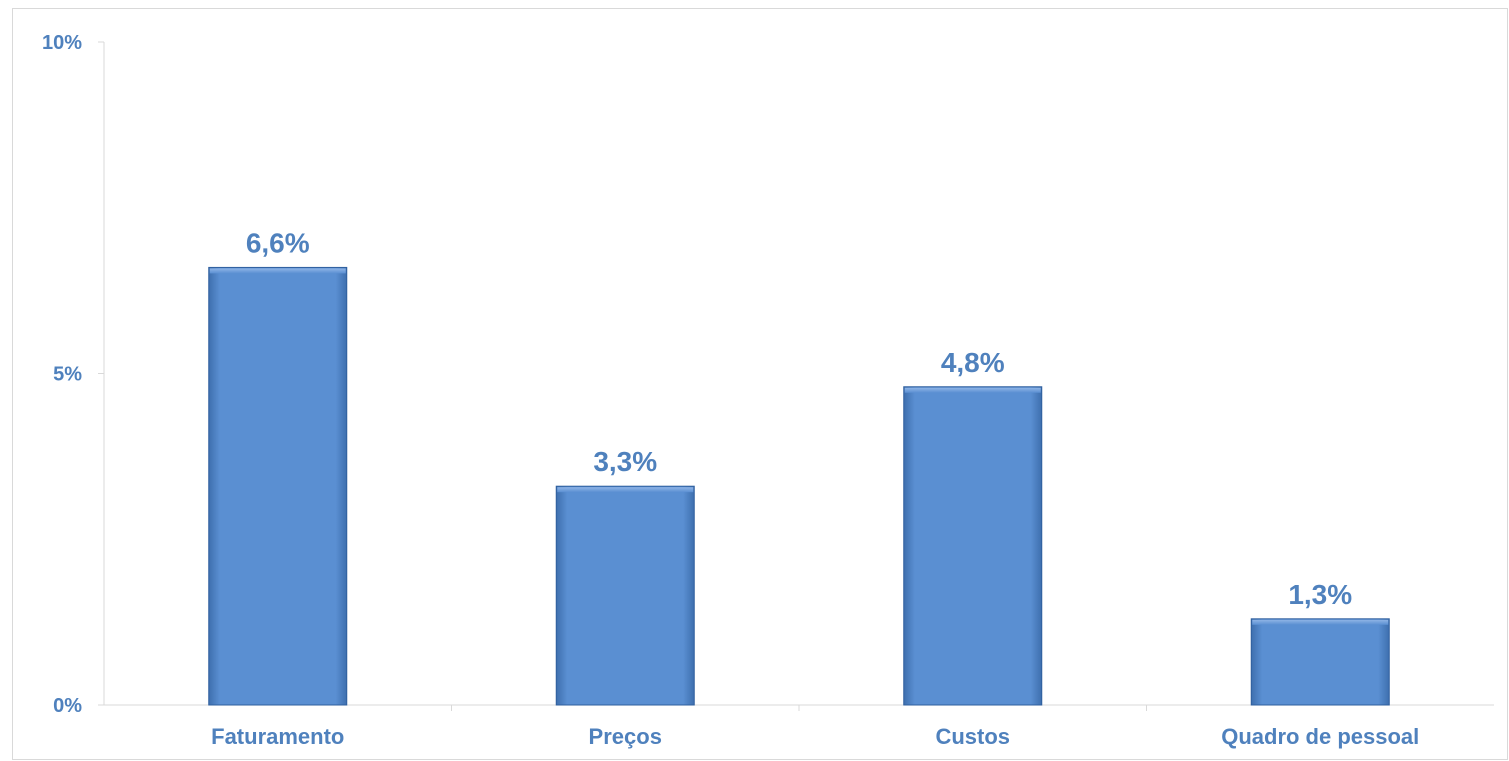 This screenshot has width=1509, height=761. Describe the element at coordinates (1320, 594) in the screenshot. I see `data-label: 1,3%` at that location.